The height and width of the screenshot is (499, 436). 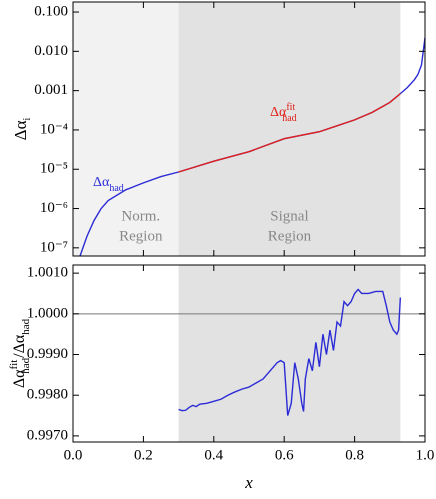 What do you see at coordinates (140, 216) in the screenshot?
I see `region-label: Norm.` at bounding box center [140, 216].